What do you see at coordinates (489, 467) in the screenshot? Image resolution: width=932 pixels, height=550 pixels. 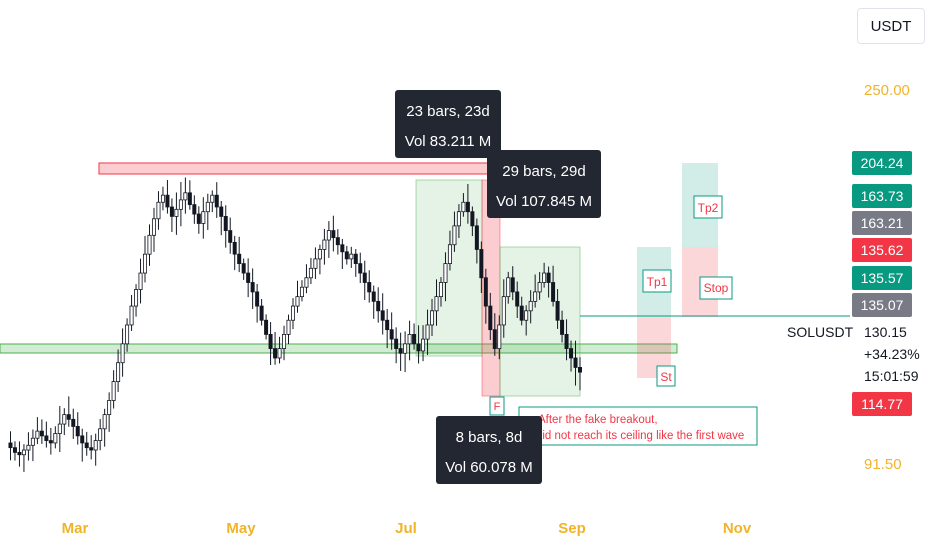 I see `svg-text: Vol 60.078 M` at bounding box center [489, 467].